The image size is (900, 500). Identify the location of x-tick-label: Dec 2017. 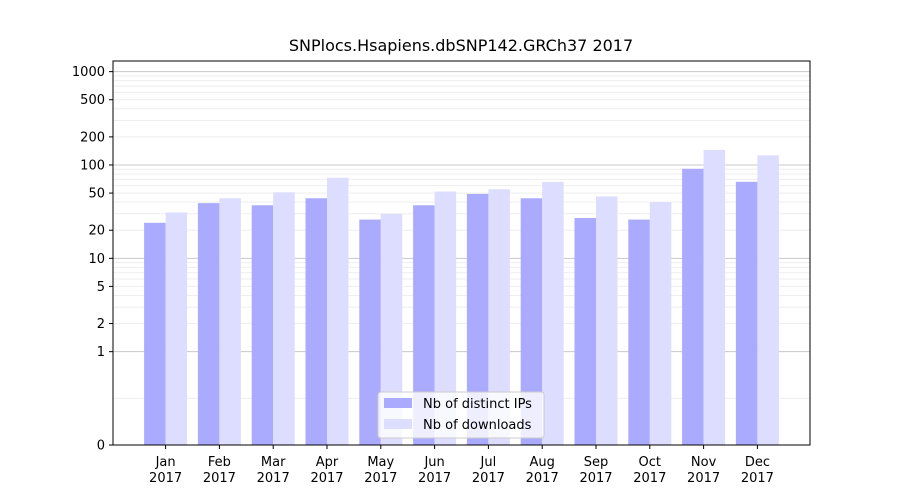
(757, 470).